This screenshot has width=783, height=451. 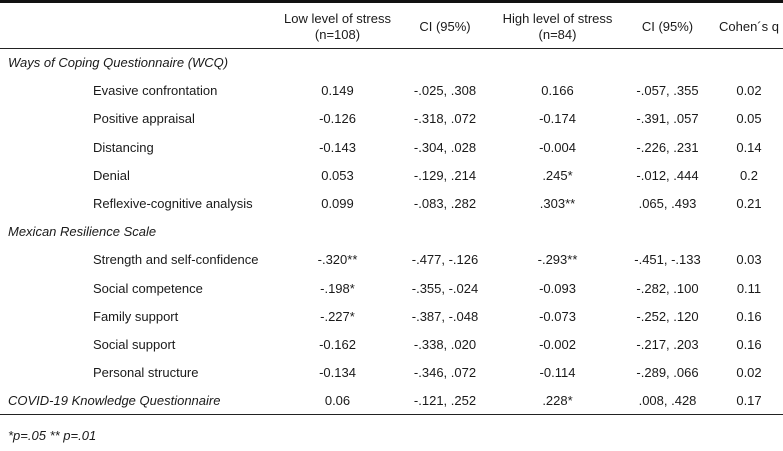 What do you see at coordinates (140, 401) in the screenshot?
I see `section-label: COVID-19 Knowledge Questionnaire` at bounding box center [140, 401].